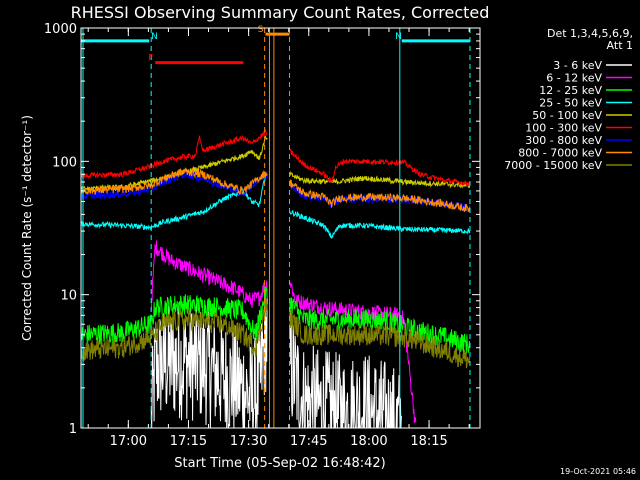 Image resolution: width=640 pixels, height=480 pixels. I want to click on x-tick-label-2: 17:30, so click(248, 441).